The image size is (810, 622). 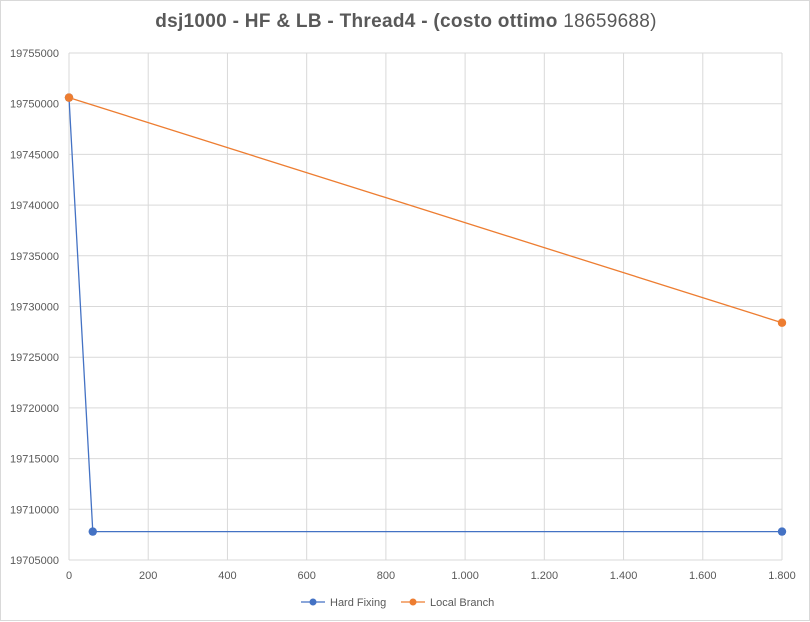 I want to click on y-tick-label: 19755000, so click(x=34, y=54).